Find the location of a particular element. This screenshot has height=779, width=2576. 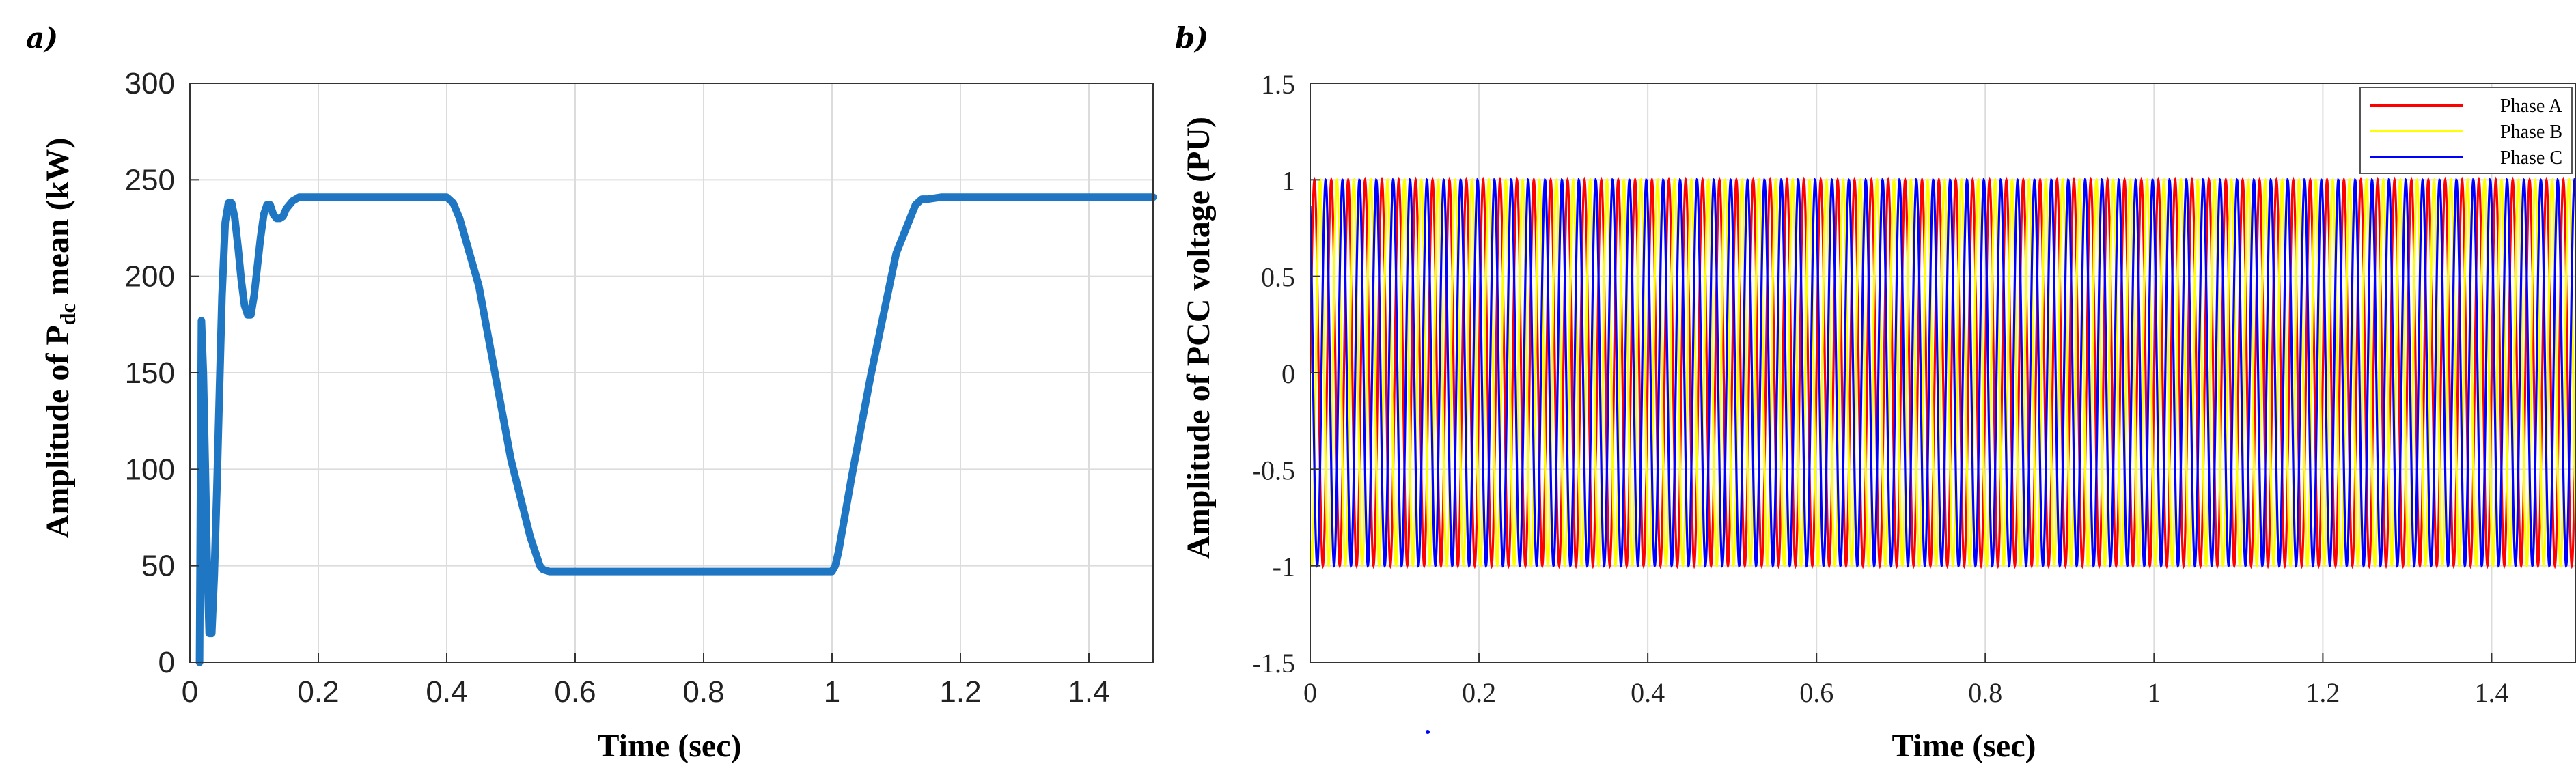

b-x-tick-label: 0.4 is located at coordinates (1648, 692).